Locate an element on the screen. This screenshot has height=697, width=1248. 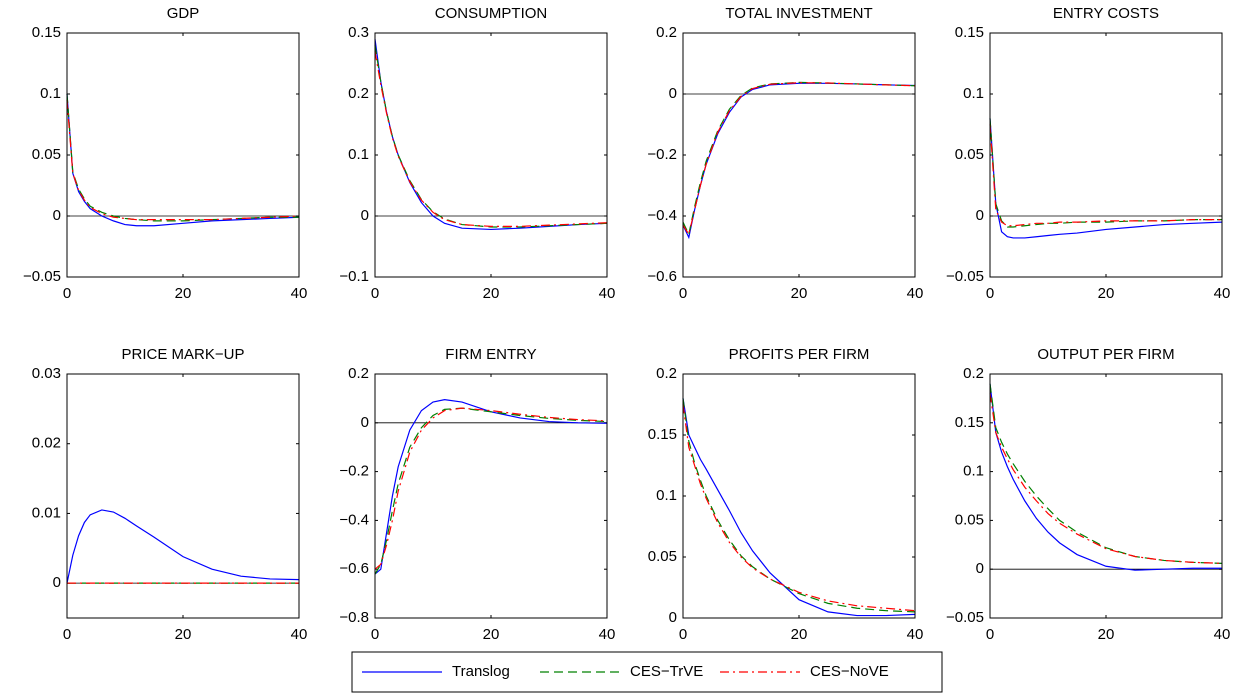
subplot-title: FIRM ENTRY is located at coordinates (490, 354).